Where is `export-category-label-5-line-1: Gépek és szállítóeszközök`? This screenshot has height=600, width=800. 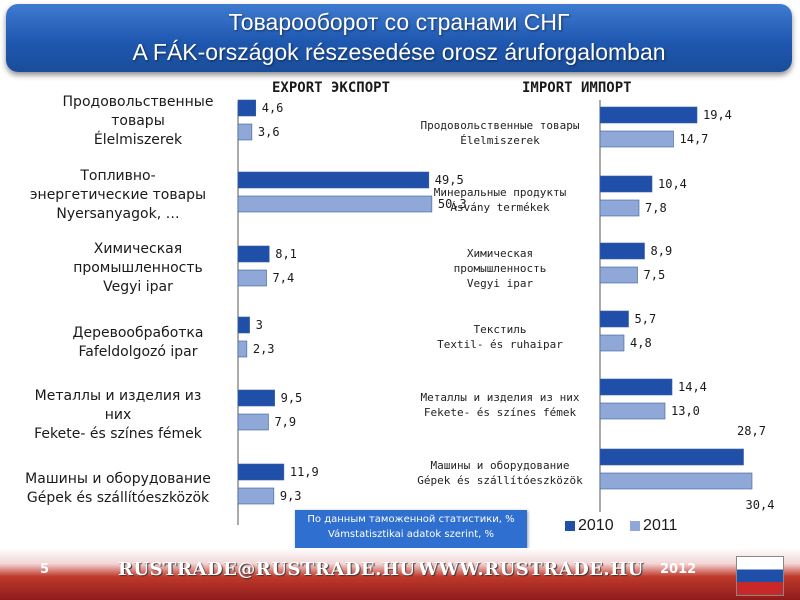 export-category-label-5-line-1: Gépek és szállítóeszközök is located at coordinates (118, 498).